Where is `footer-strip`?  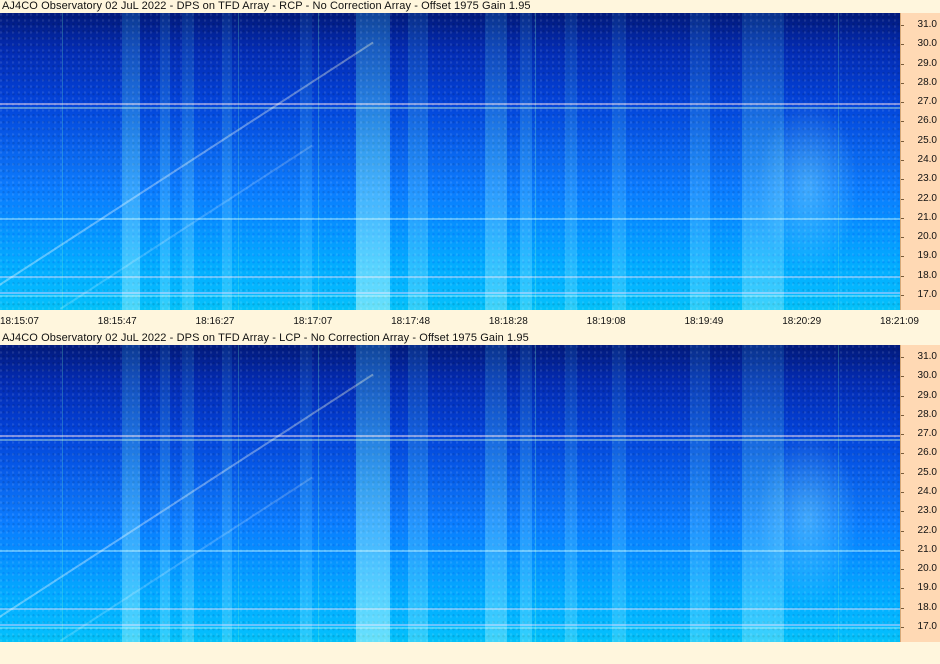
footer-strip is located at coordinates (470, 653).